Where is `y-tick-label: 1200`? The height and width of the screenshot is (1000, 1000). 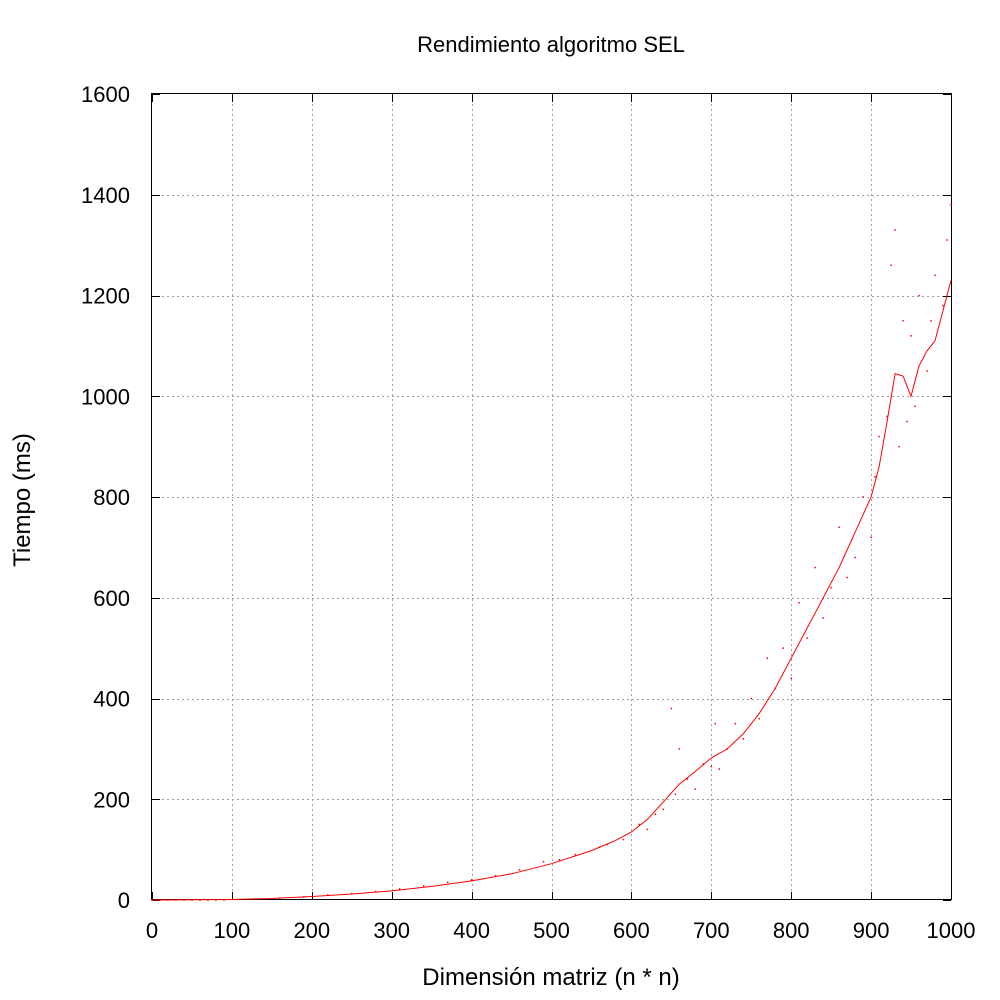 y-tick-label: 1200 is located at coordinates (105, 296).